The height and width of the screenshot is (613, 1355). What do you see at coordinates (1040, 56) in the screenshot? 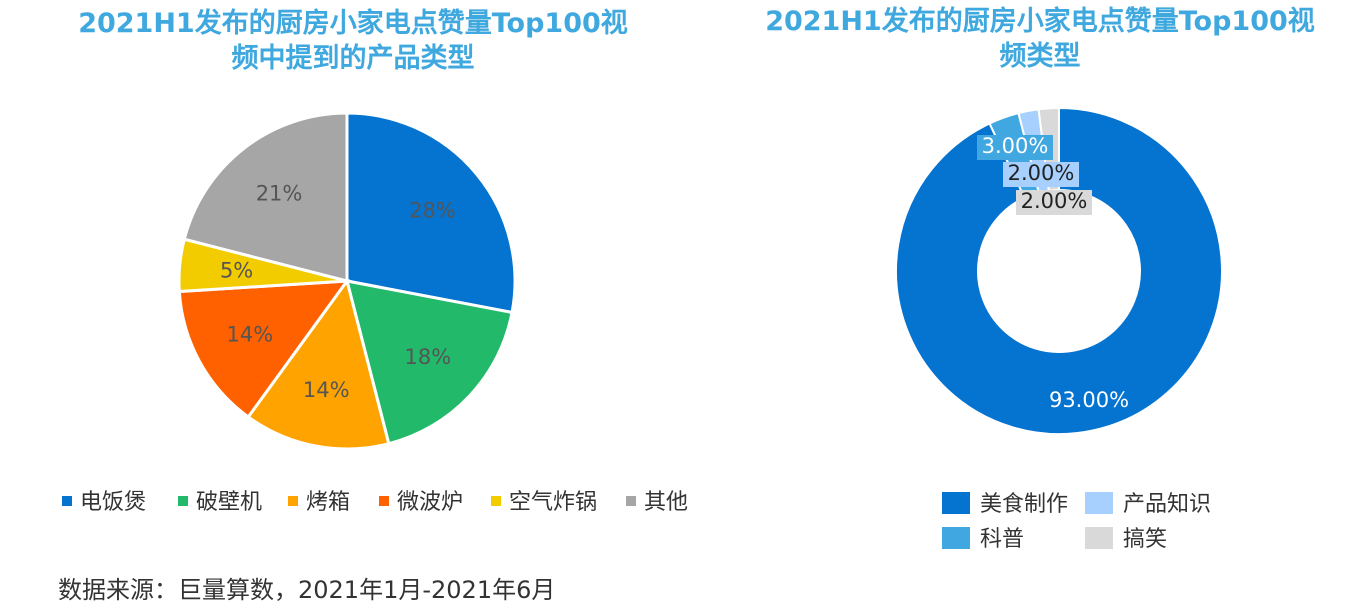
I see `donut-title-line-2: 频类型` at bounding box center [1040, 56].